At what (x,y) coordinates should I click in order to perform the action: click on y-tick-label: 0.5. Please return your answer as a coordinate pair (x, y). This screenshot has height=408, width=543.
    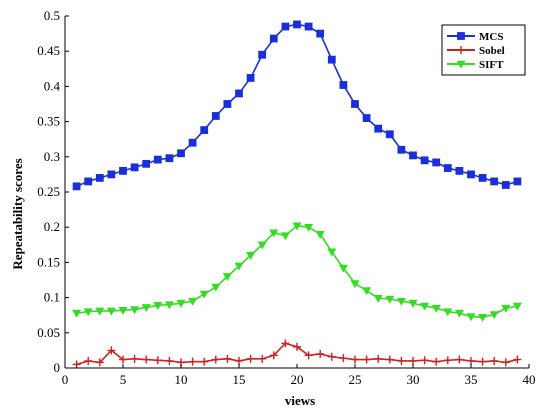
    Looking at the image, I should click on (52, 15).